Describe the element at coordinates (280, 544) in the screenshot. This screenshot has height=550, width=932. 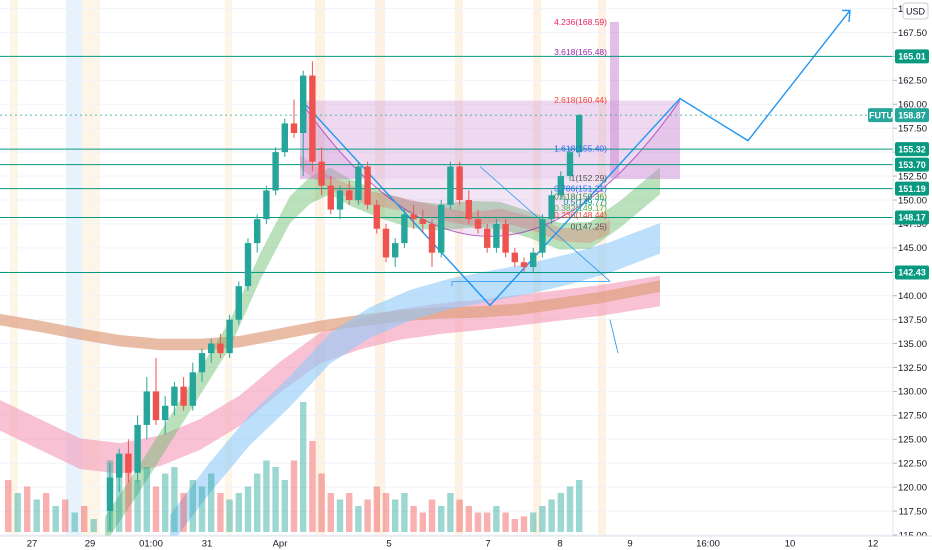
I see `time-tick-label: Apr` at that location.